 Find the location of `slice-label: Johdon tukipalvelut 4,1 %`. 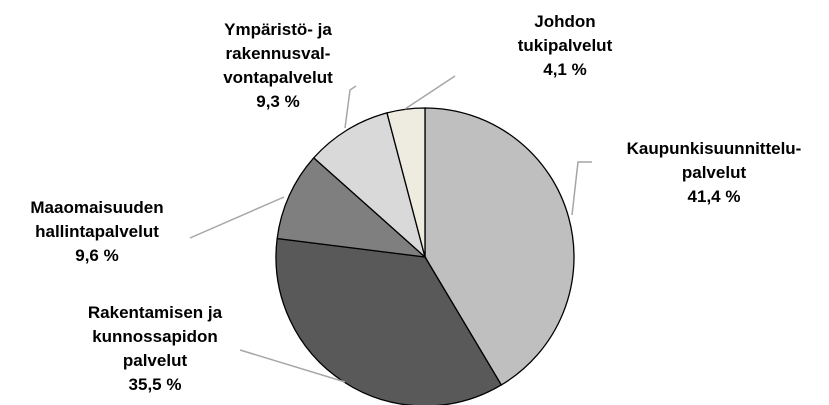

slice-label: Johdon tukipalvelut 4,1 % is located at coordinates (565, 46).